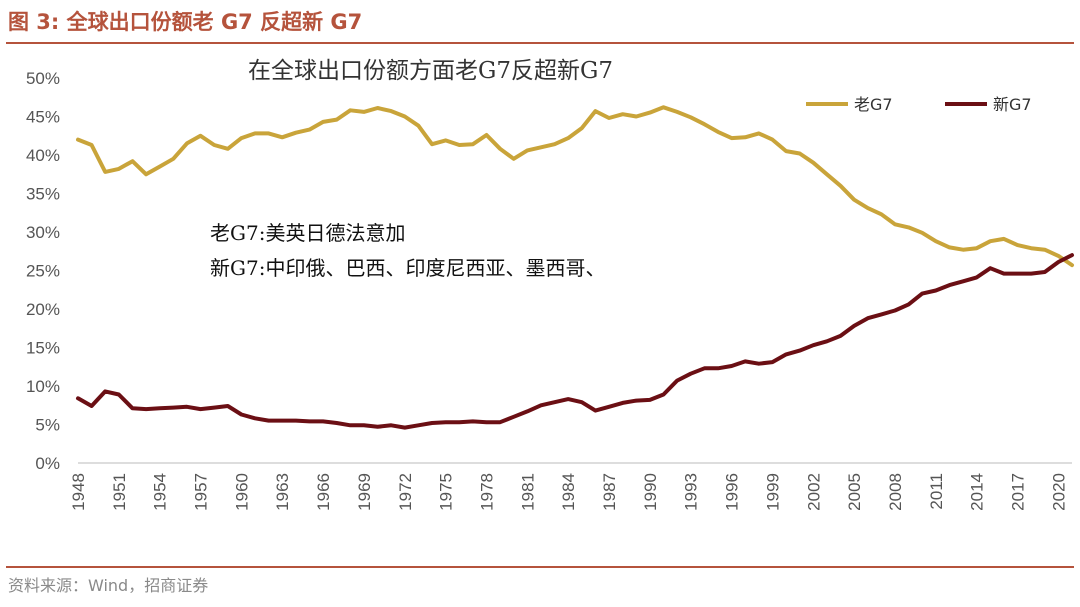  What do you see at coordinates (43, 232) in the screenshot?
I see `y-tick-label: 30%` at bounding box center [43, 232].